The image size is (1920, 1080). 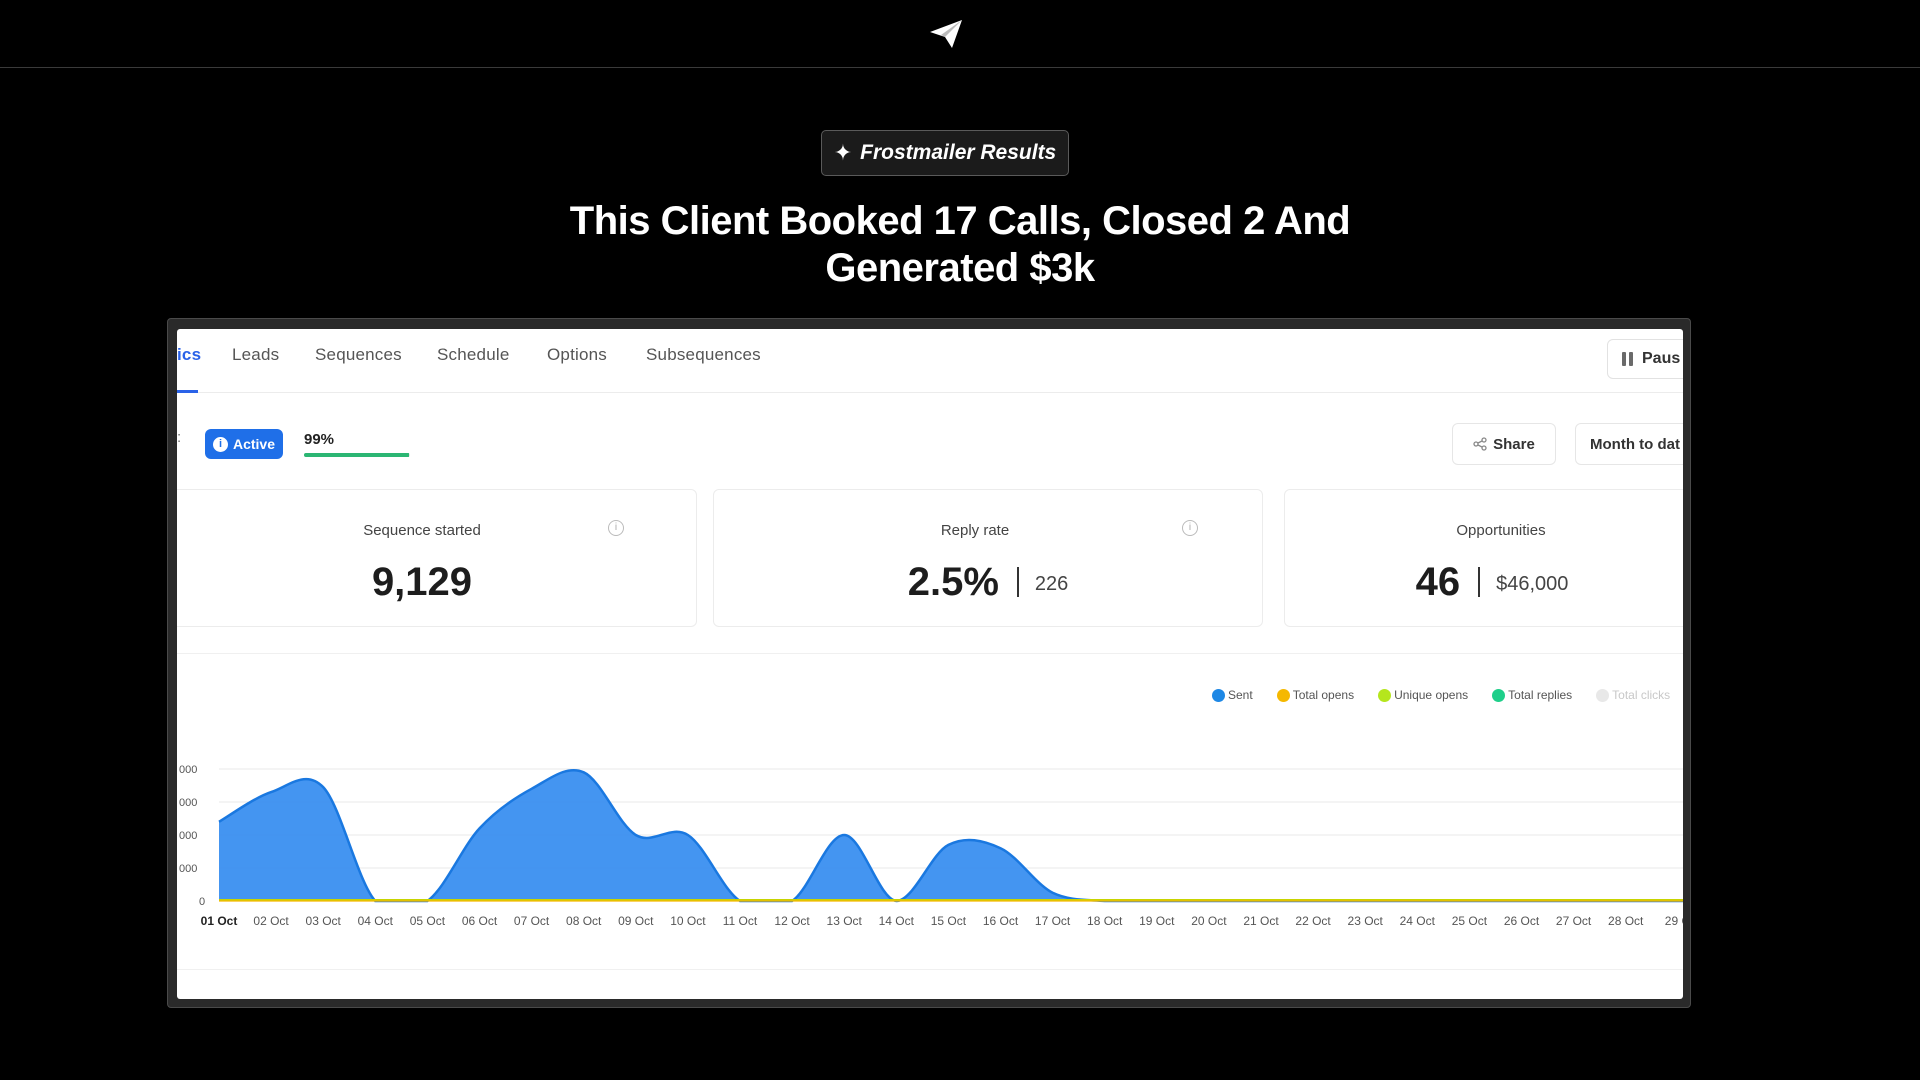 What do you see at coordinates (975, 530) in the screenshot?
I see `stat-card-label: Reply rate` at bounding box center [975, 530].